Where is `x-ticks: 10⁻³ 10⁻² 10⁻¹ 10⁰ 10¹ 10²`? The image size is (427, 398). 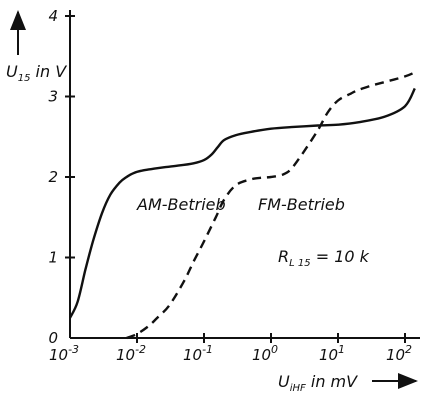 x-ticks: 10⁻³ 10⁻² 10⁻¹ 10⁰ 10¹ 10² is located at coordinates (230, 348).